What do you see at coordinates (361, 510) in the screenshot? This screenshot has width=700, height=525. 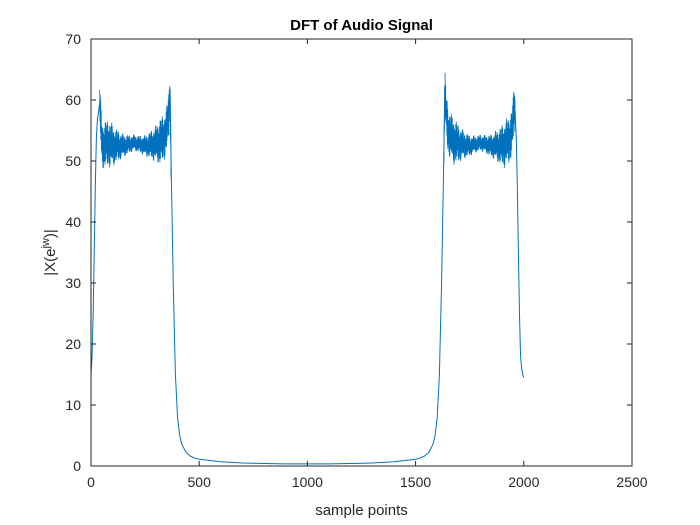 I see `x-axis-label: sample points` at bounding box center [361, 510].